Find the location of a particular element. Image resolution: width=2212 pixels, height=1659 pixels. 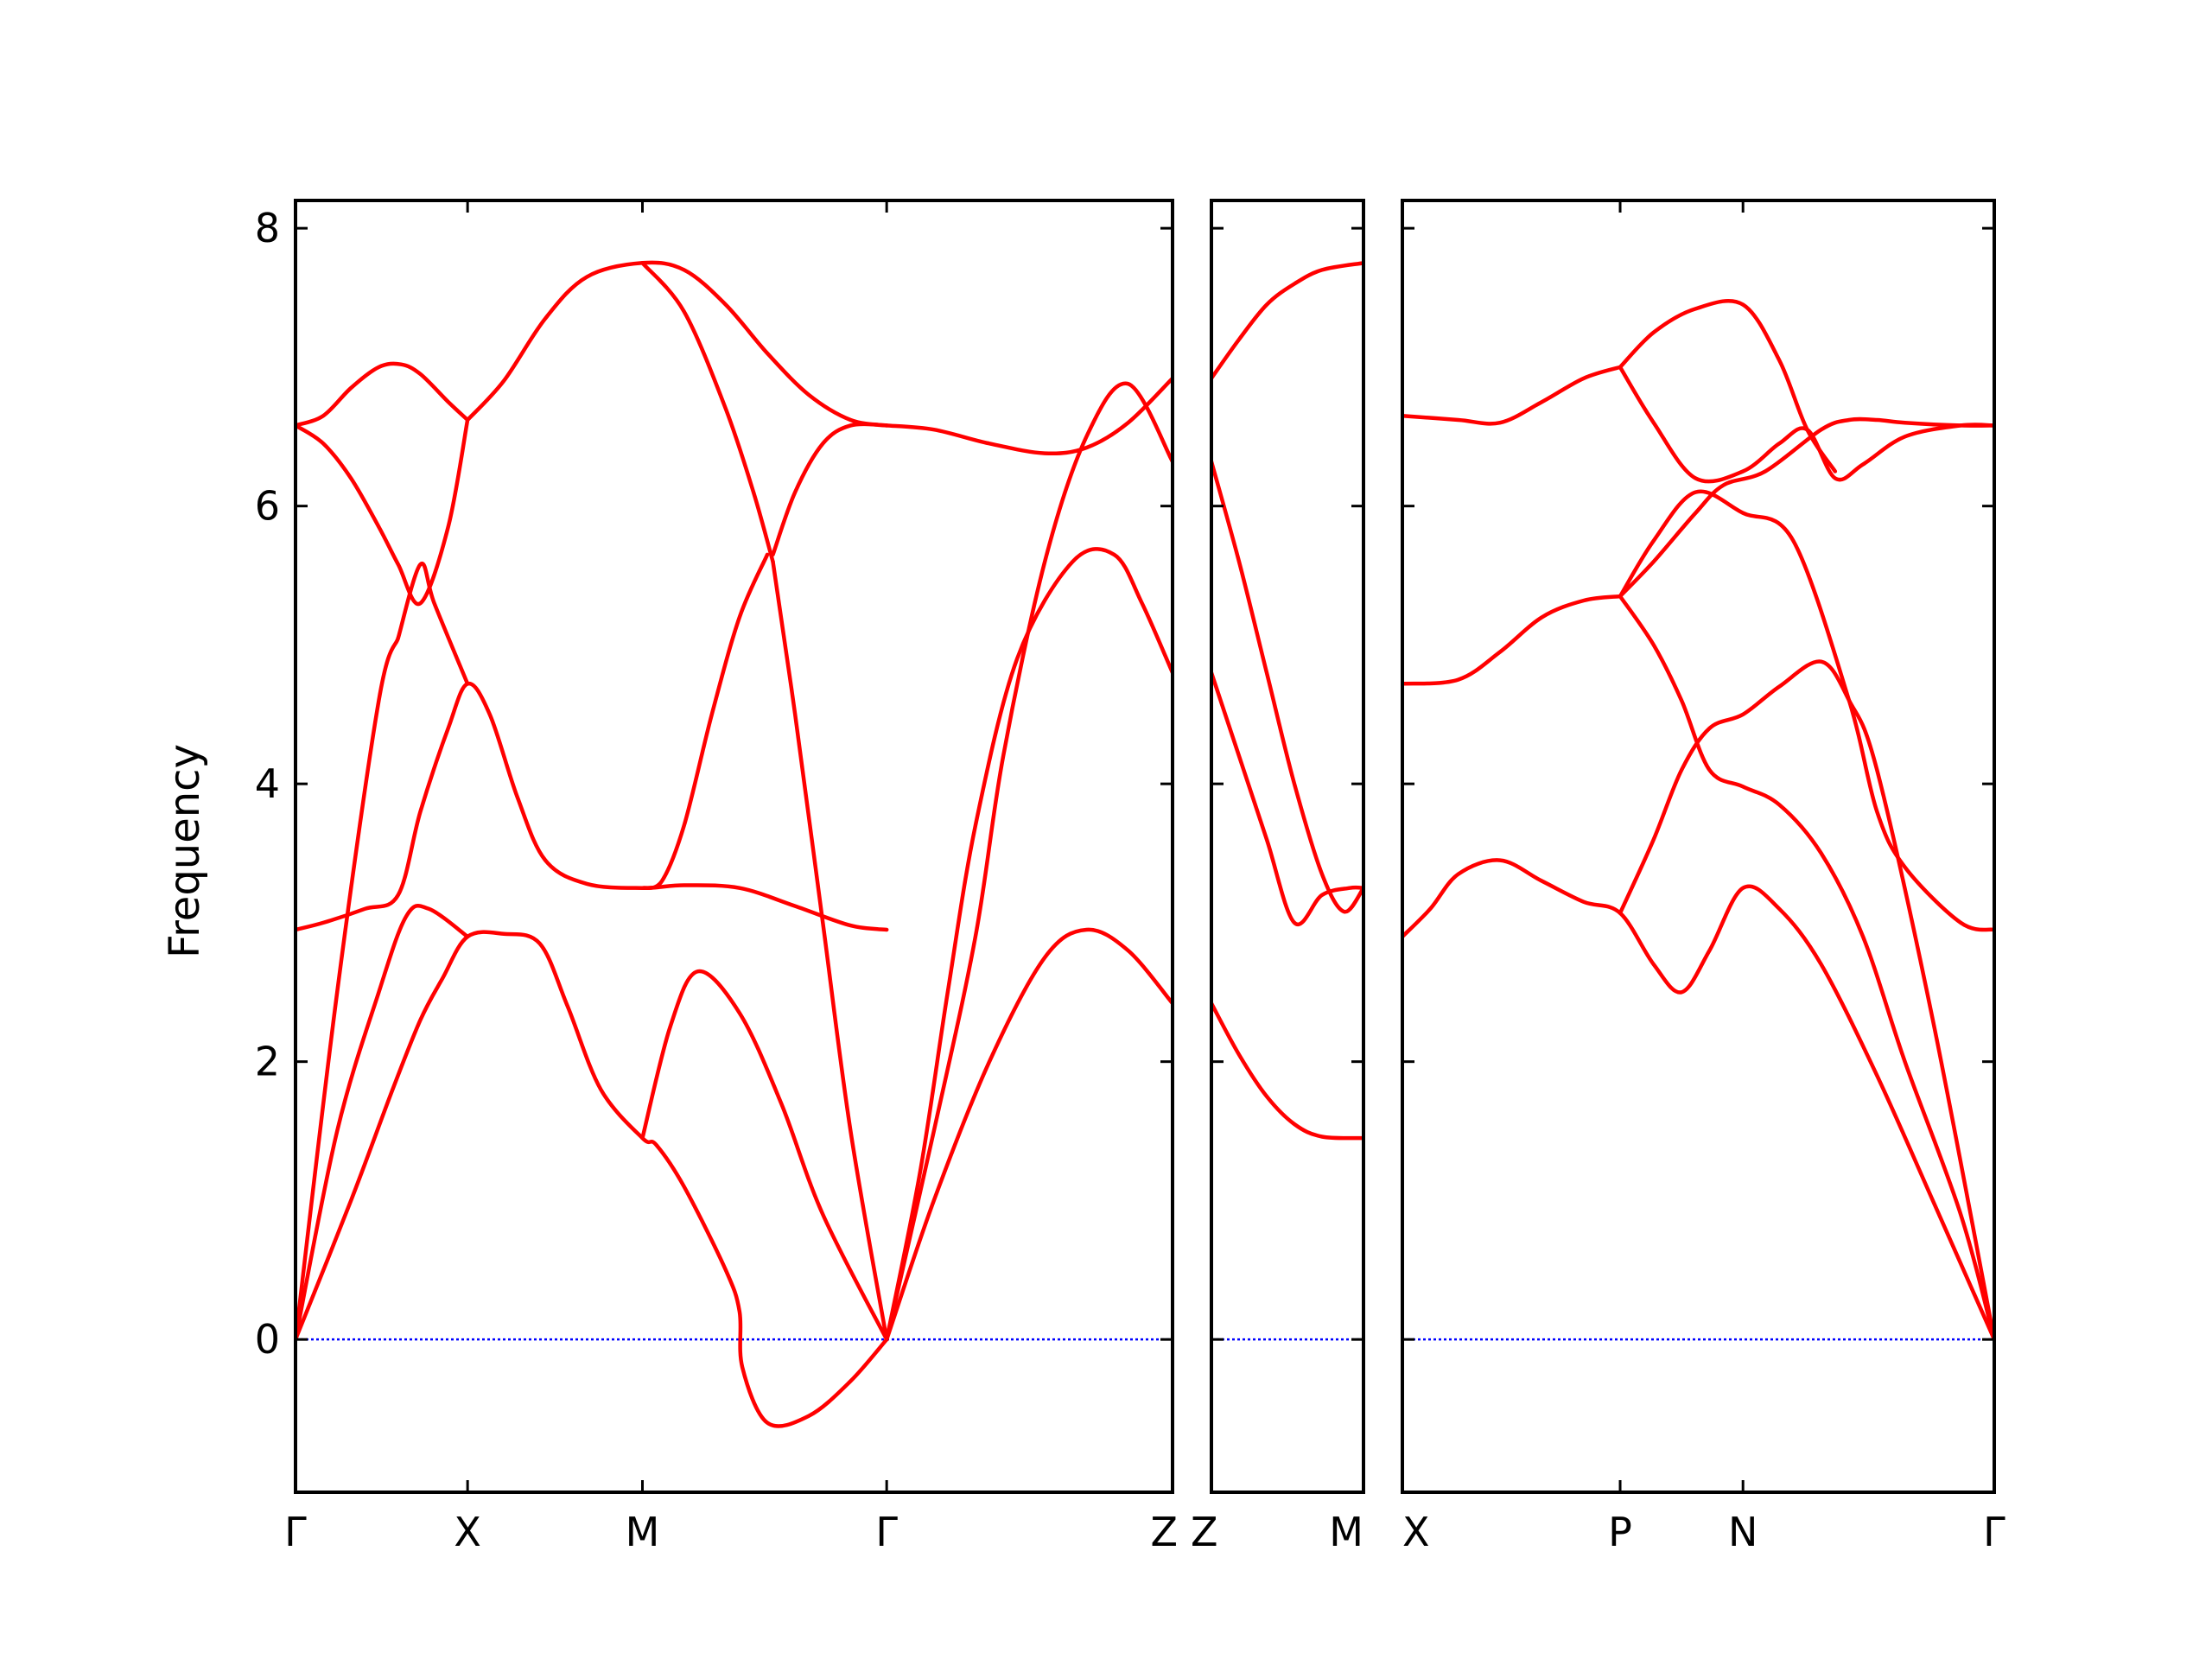

y-tick-label: 6 is located at coordinates (267, 506).